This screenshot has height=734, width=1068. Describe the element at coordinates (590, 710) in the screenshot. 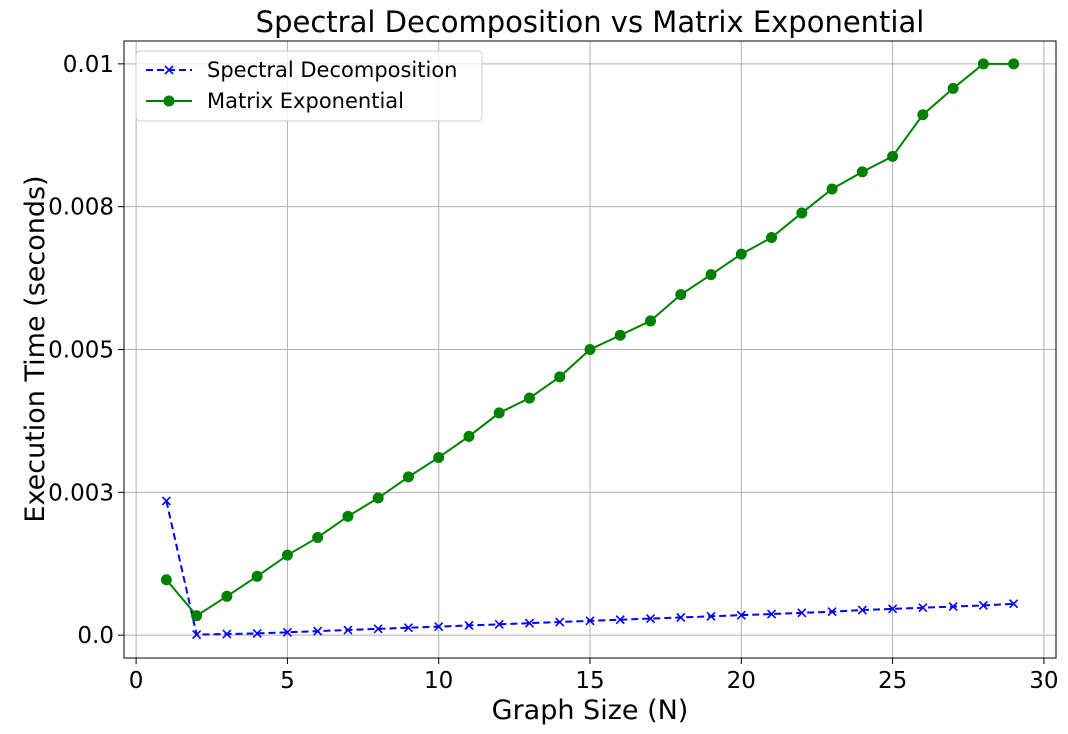

I see `x-axis-label: Graph Size (N)` at that location.